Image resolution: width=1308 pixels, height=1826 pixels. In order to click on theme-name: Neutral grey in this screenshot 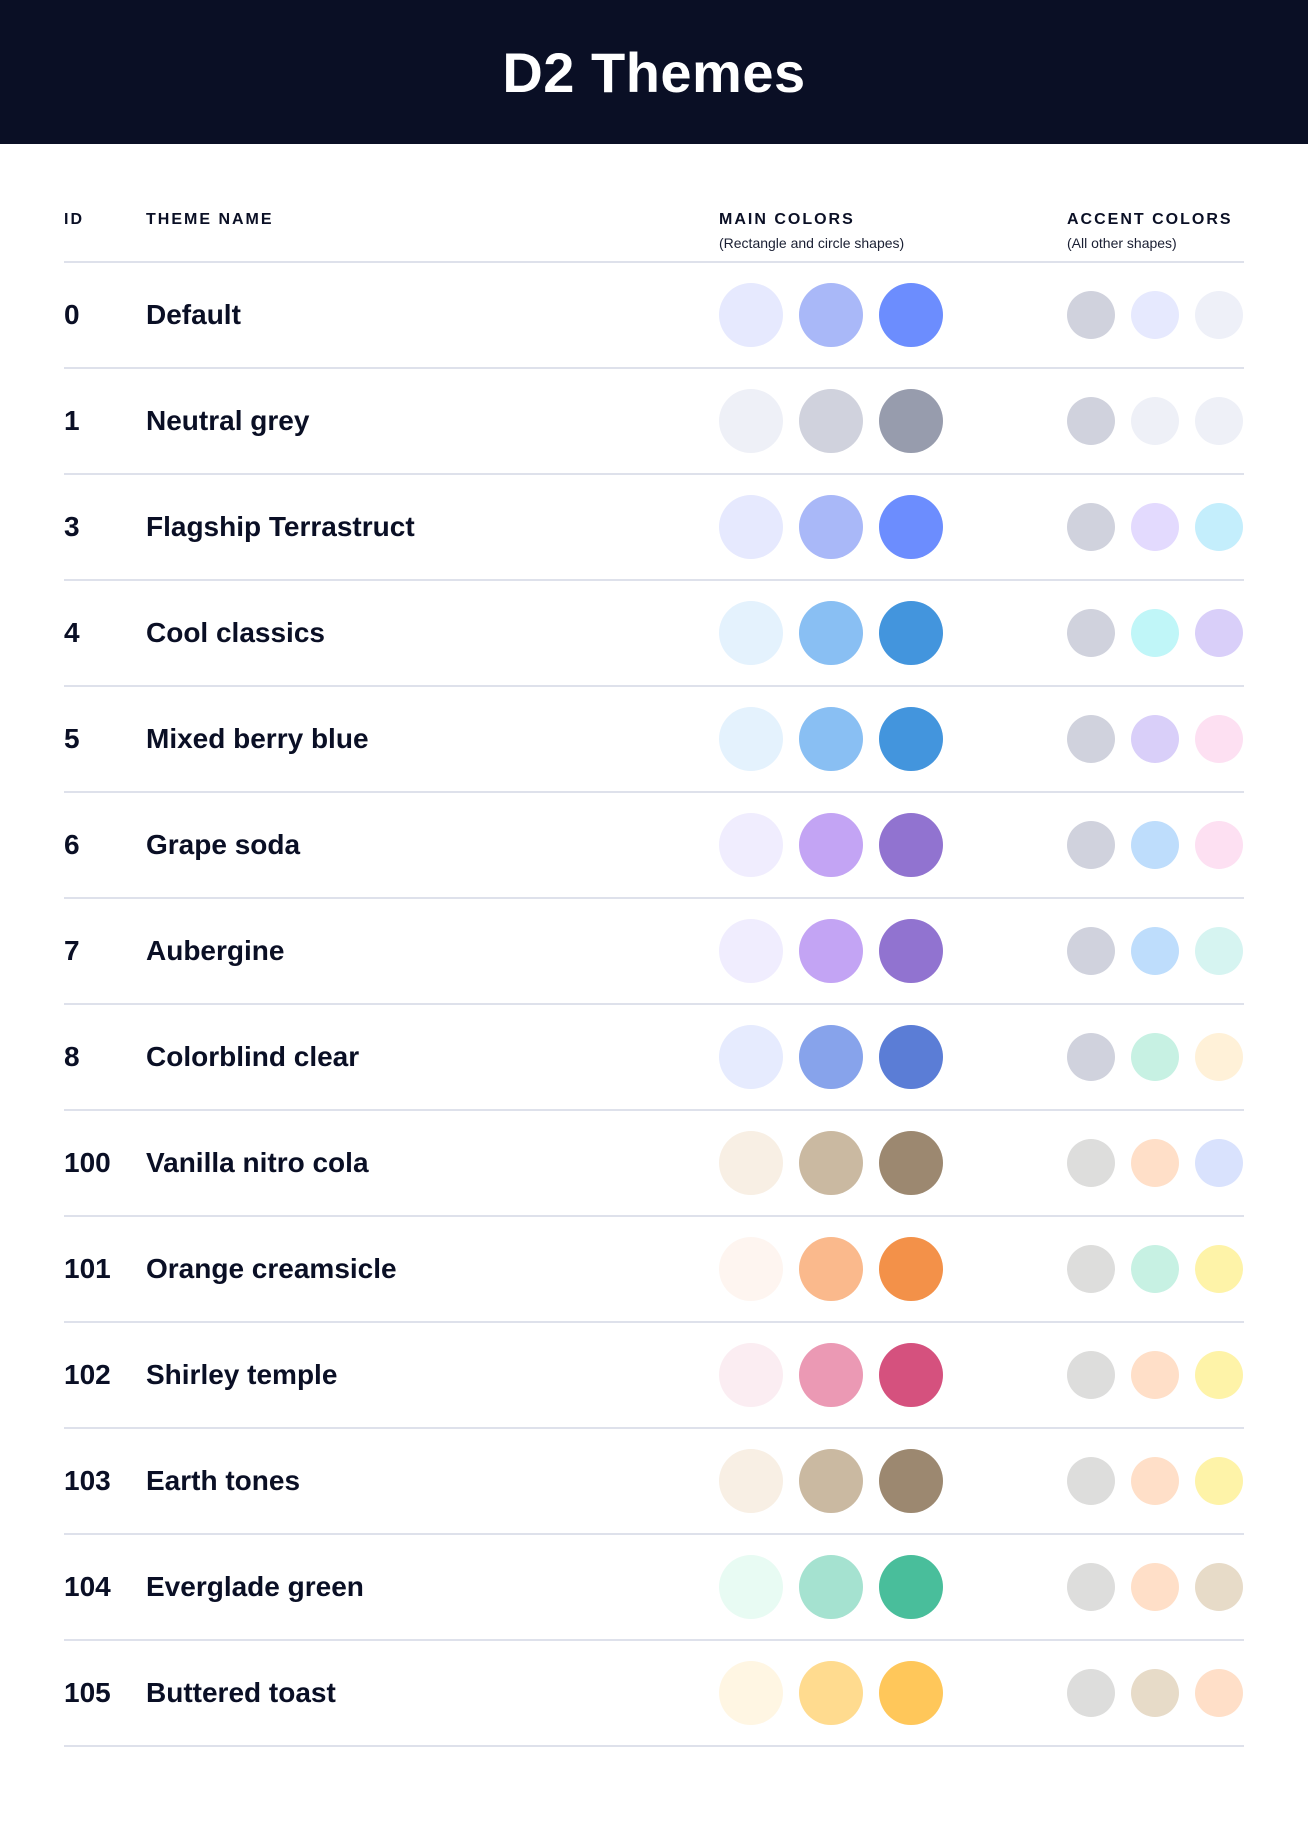, I will do `click(228, 420)`.